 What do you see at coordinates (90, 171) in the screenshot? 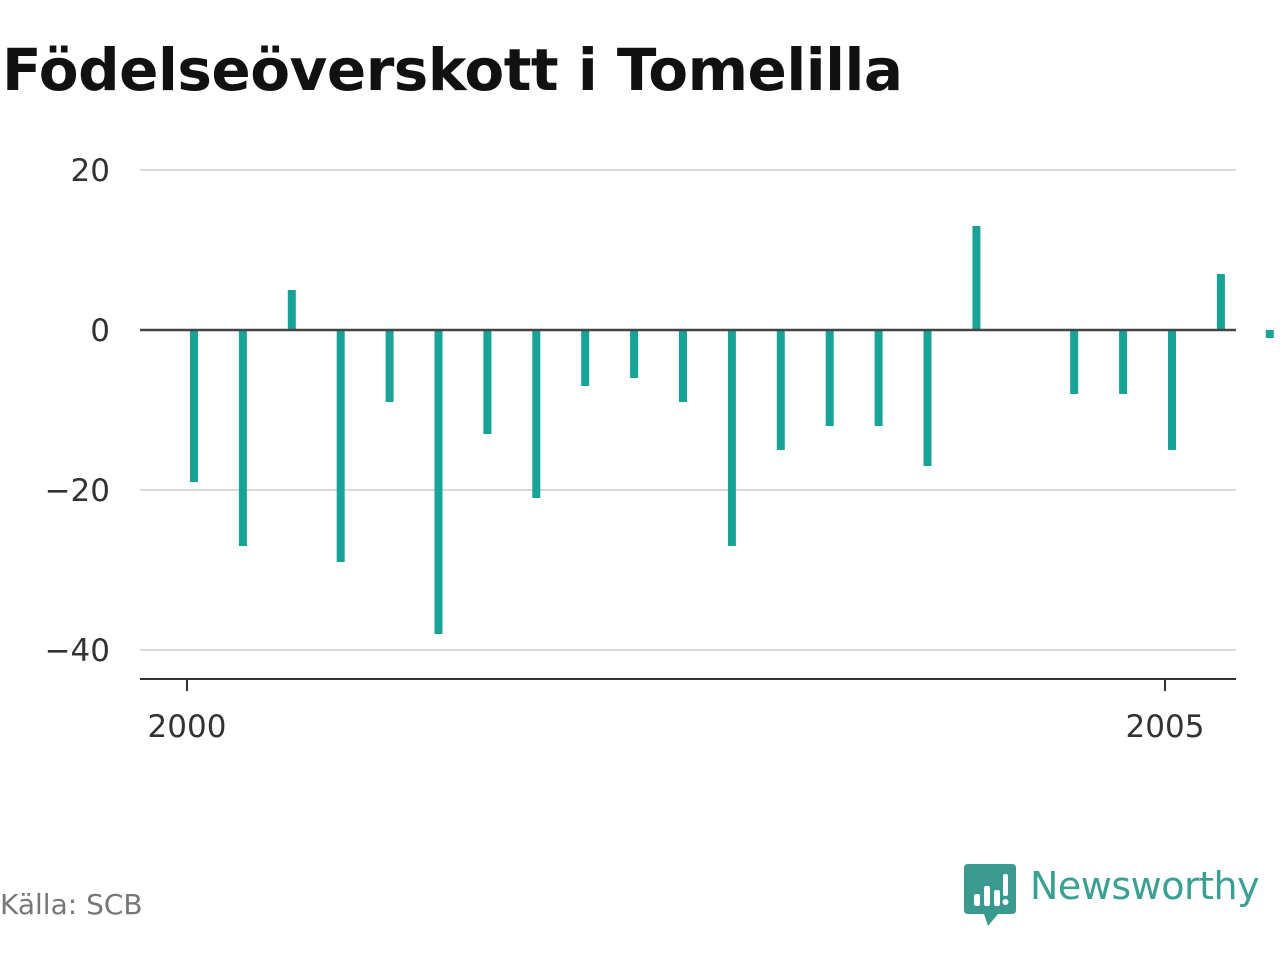
I see `y-tick-label: 20` at bounding box center [90, 171].